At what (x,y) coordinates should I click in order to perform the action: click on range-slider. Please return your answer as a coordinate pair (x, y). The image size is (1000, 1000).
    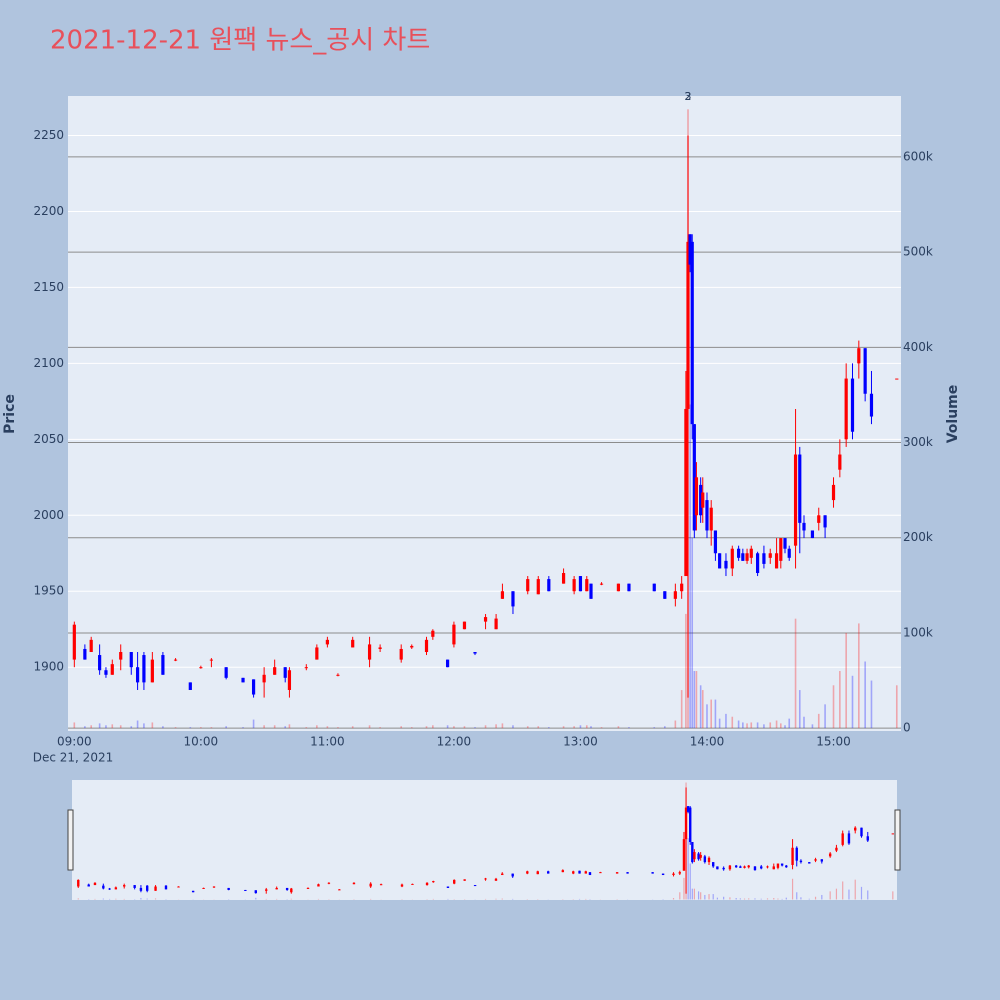
    Looking at the image, I should click on (484, 840).